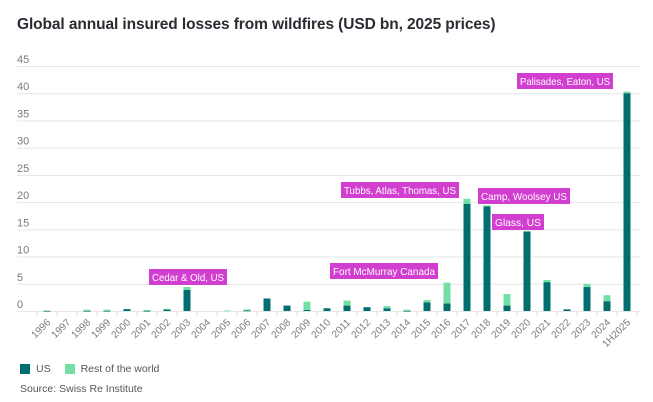 The image size is (653, 402). I want to click on bar-us-2020, so click(527, 271).